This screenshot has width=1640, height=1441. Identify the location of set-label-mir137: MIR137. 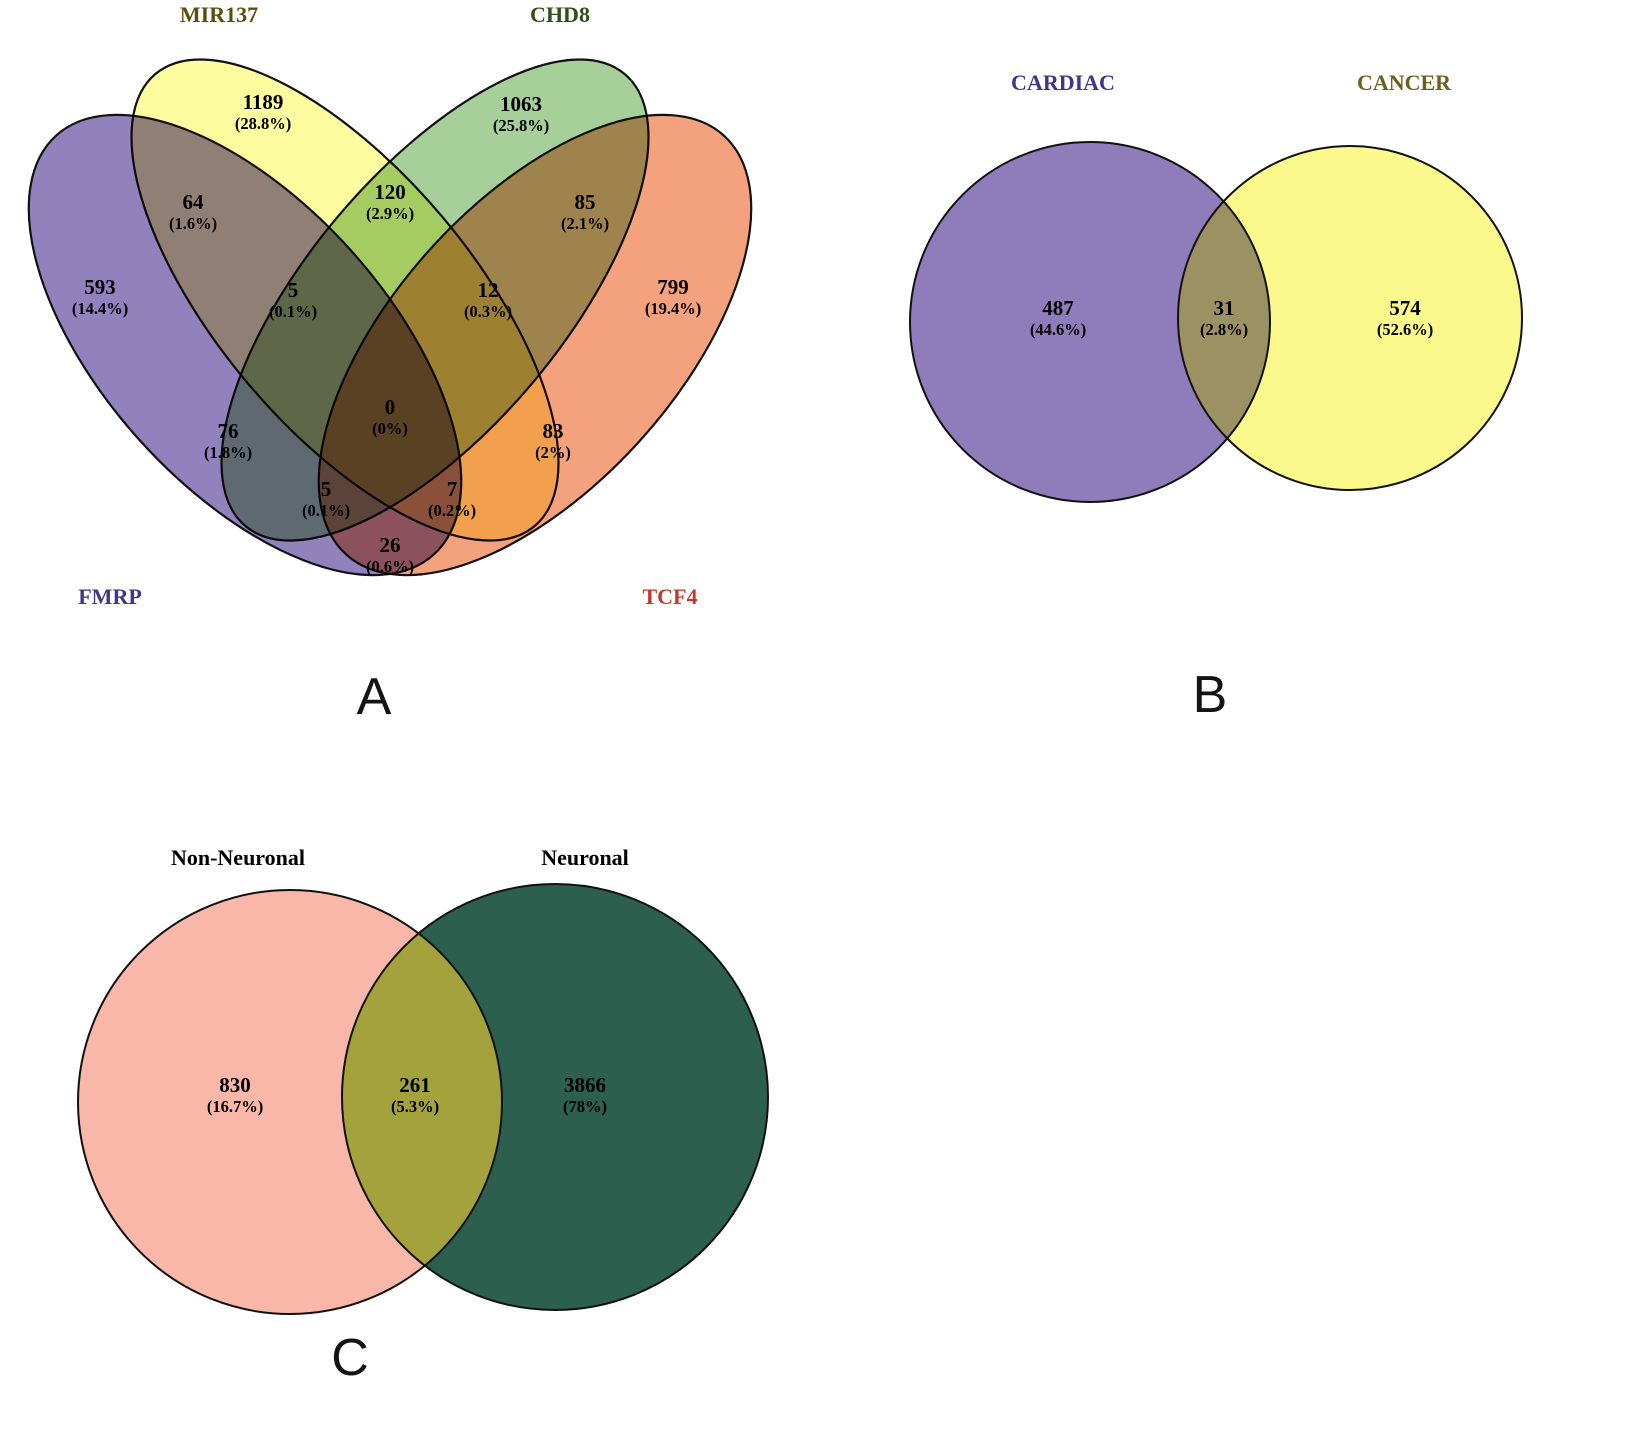
(219, 14).